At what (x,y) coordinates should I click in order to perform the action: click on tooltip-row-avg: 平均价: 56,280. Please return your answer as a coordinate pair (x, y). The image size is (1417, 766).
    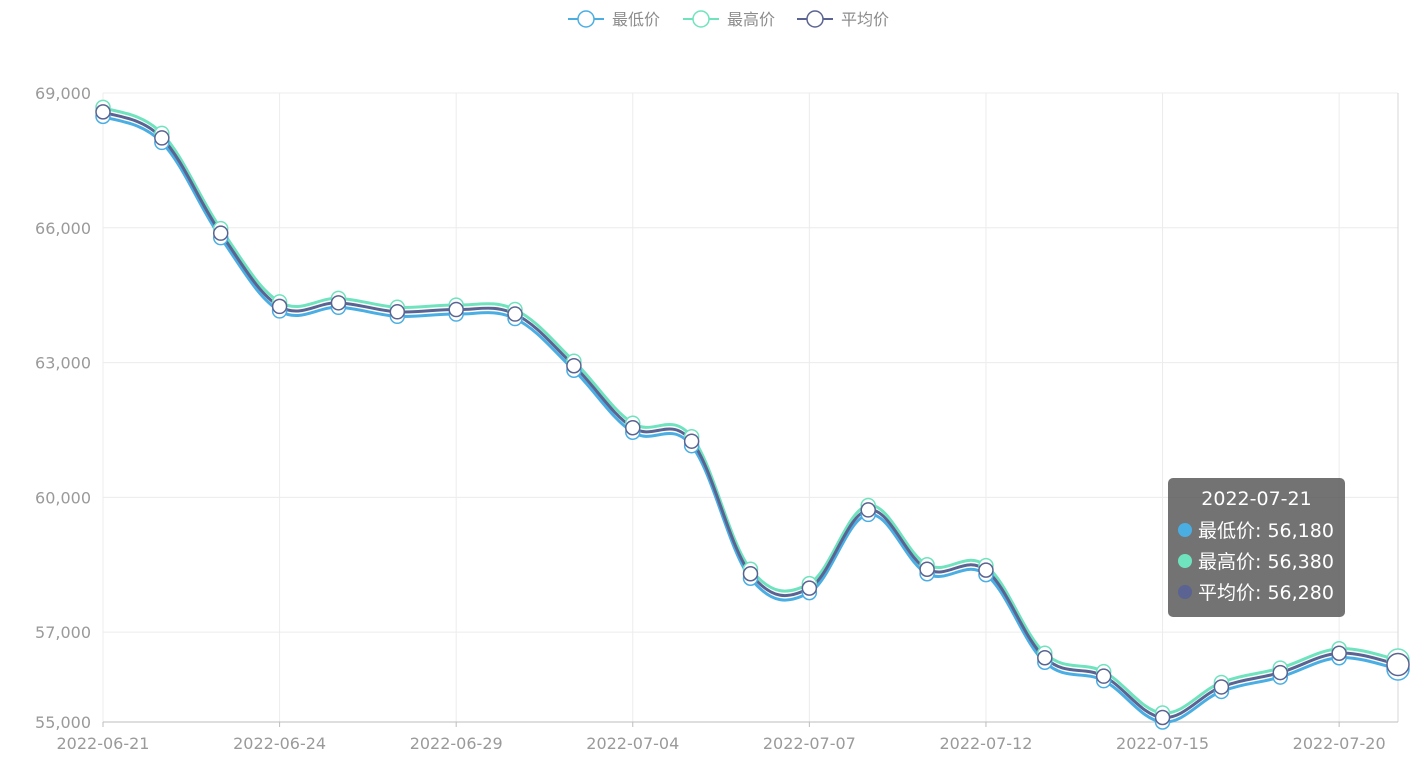
    Looking at the image, I should click on (1256, 591).